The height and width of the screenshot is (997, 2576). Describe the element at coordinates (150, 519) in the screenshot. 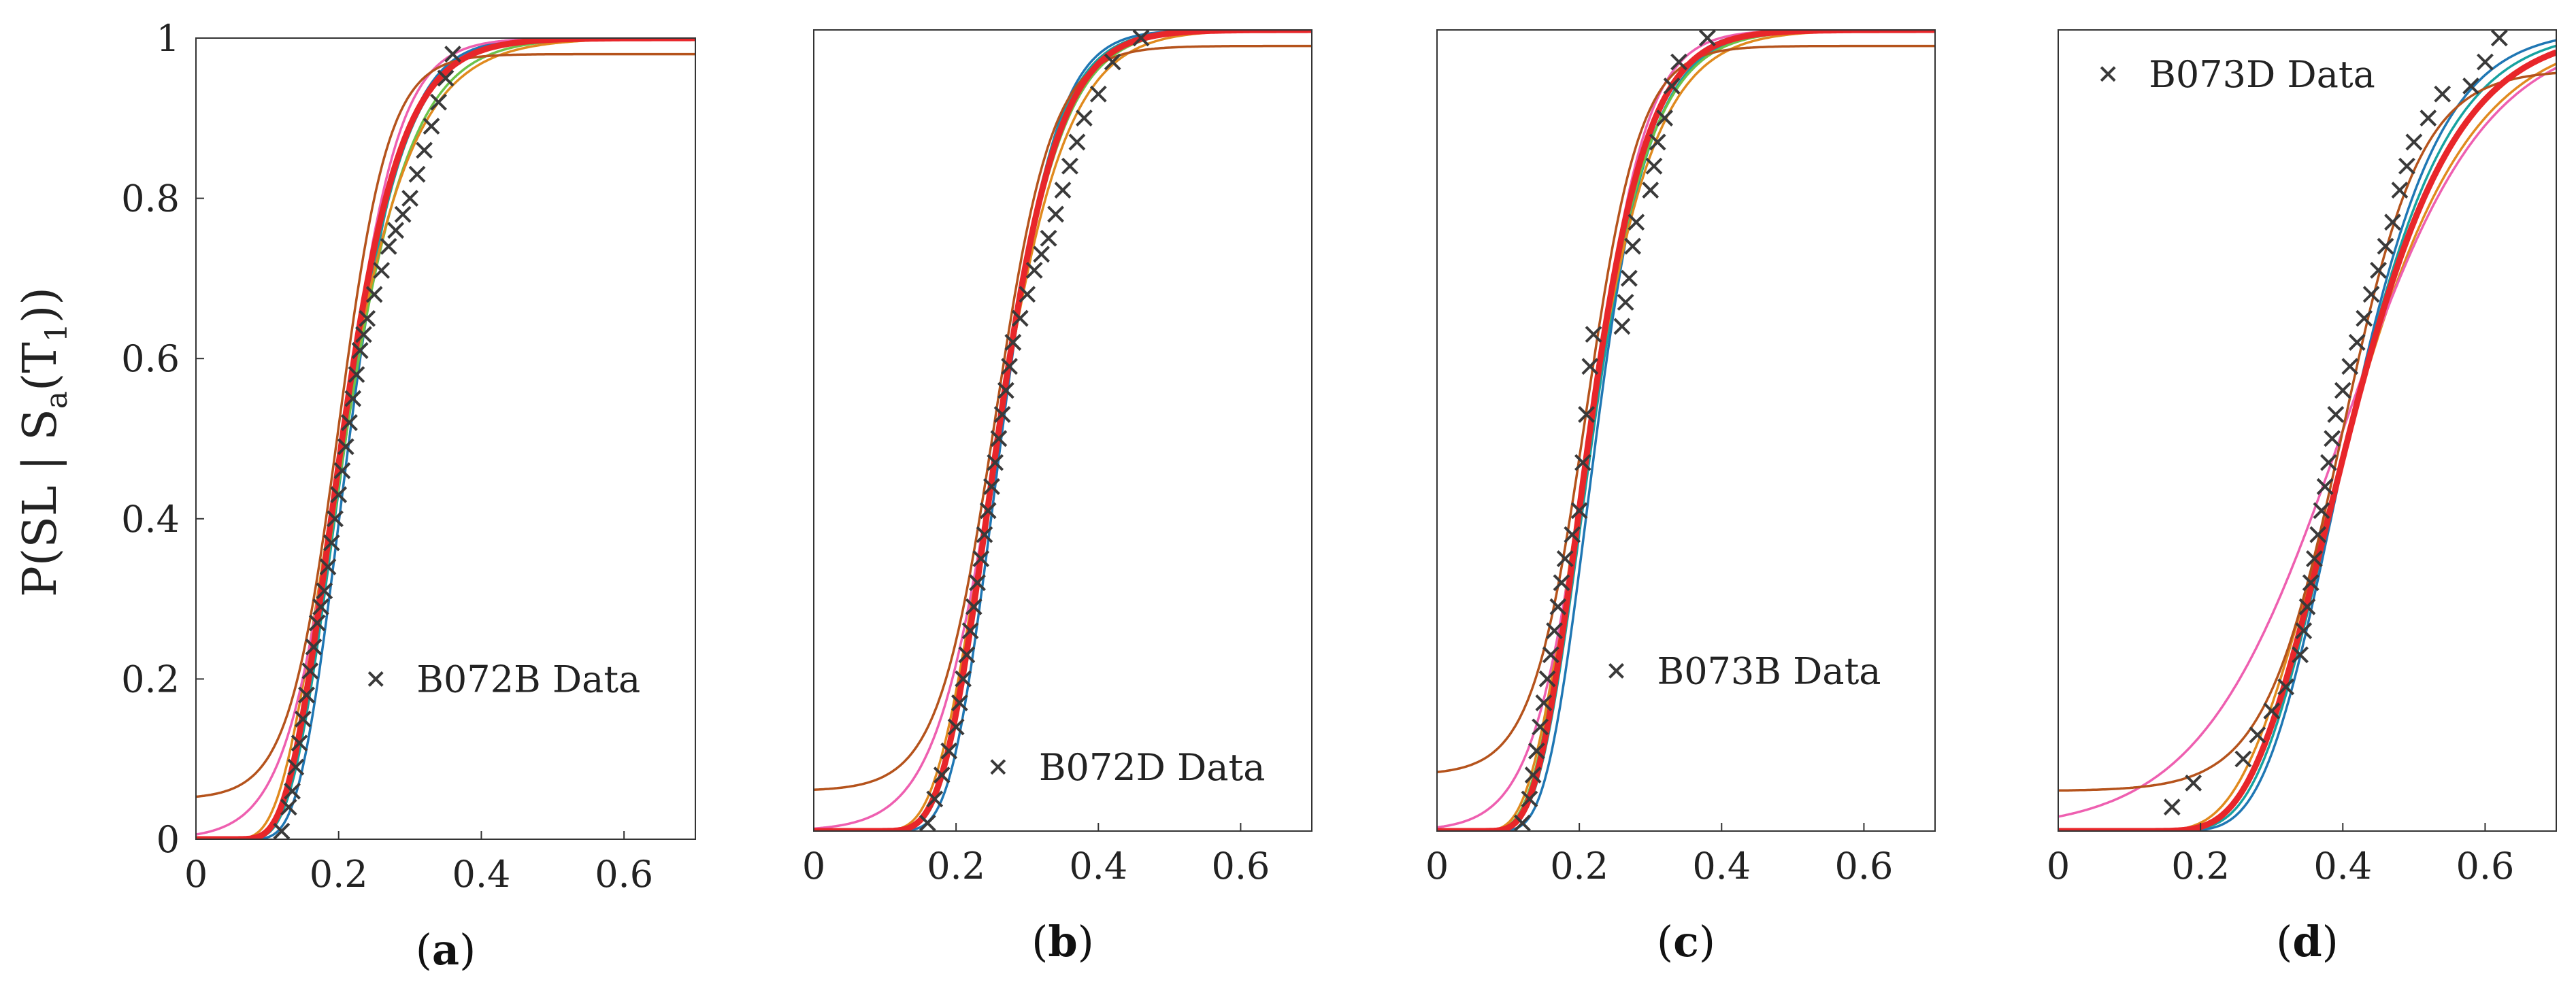

I see `y-tick-label: 0.4` at that location.